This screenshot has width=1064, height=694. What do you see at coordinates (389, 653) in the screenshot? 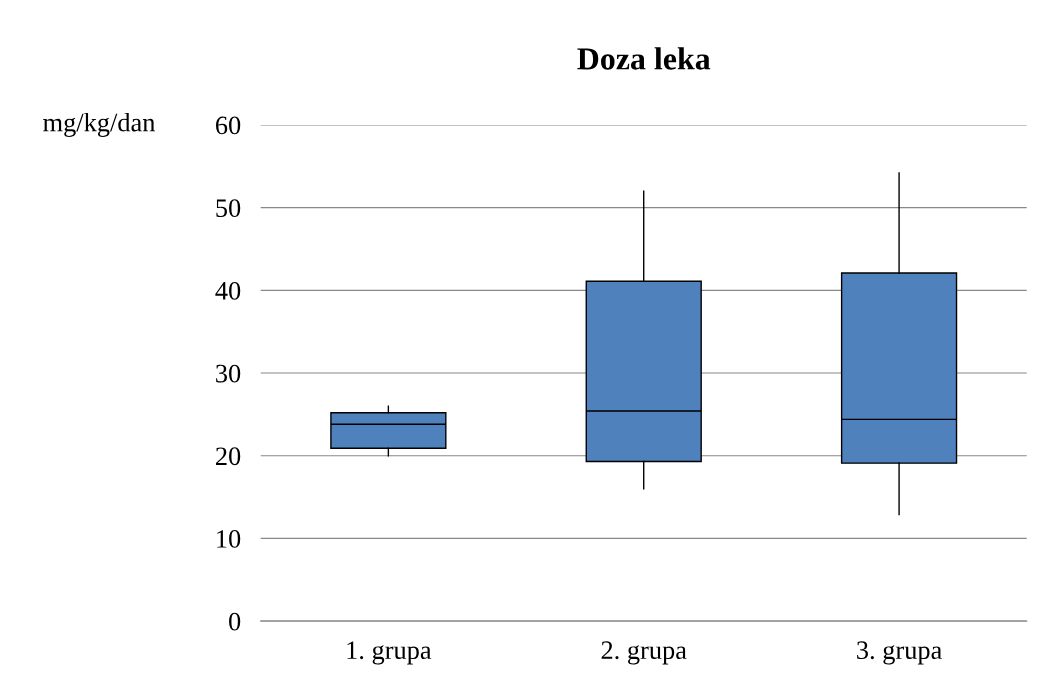
I see `x-tick-label: 1. grupa` at bounding box center [389, 653].